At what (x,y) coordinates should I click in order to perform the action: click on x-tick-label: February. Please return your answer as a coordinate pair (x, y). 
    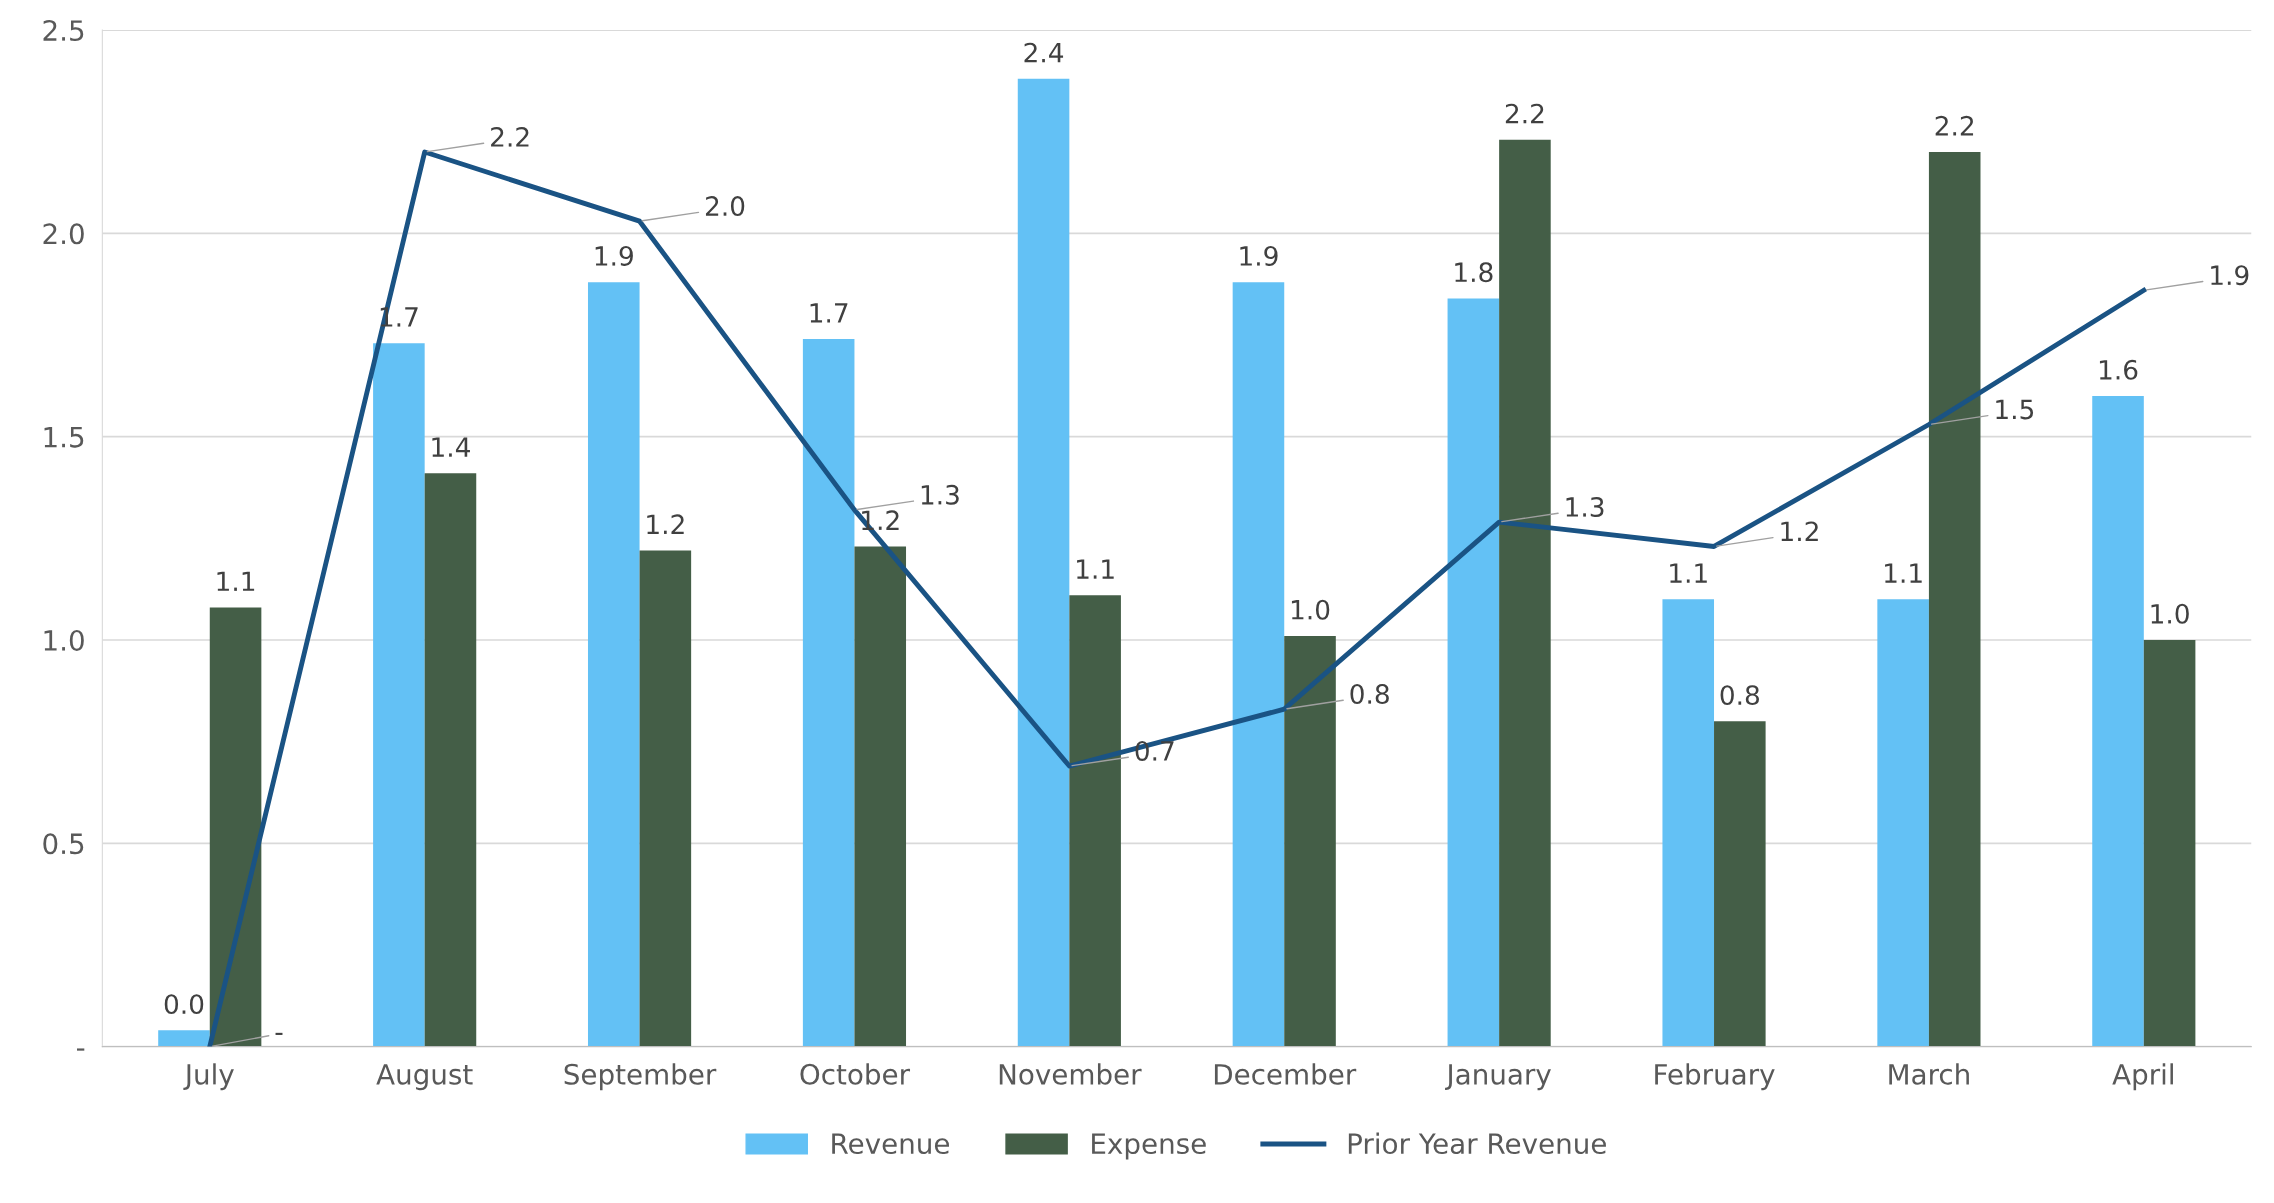
    Looking at the image, I should click on (1715, 1077).